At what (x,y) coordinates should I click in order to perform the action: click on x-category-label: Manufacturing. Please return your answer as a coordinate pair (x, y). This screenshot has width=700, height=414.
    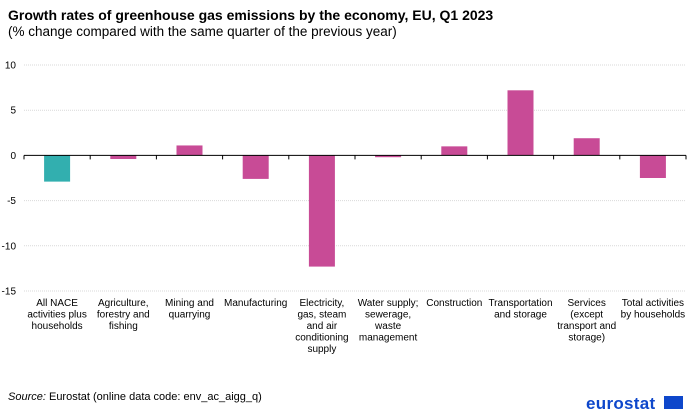
    Looking at the image, I should click on (255, 303).